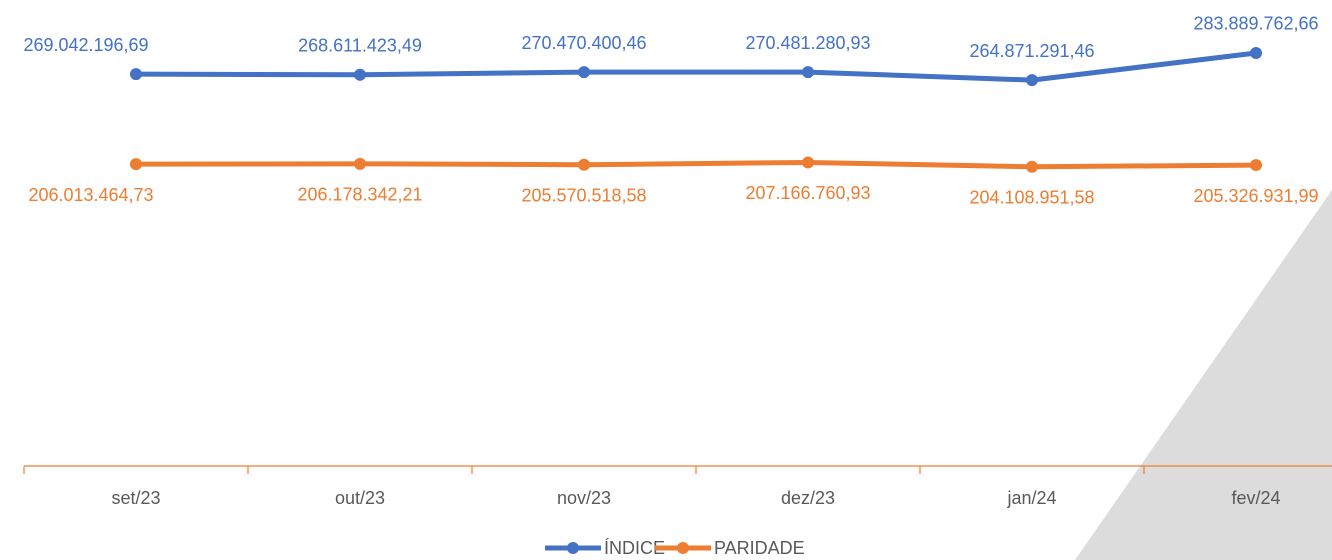 The height and width of the screenshot is (560, 1332). Describe the element at coordinates (90, 195) in the screenshot. I see `data-label: 206.013.464,73` at that location.